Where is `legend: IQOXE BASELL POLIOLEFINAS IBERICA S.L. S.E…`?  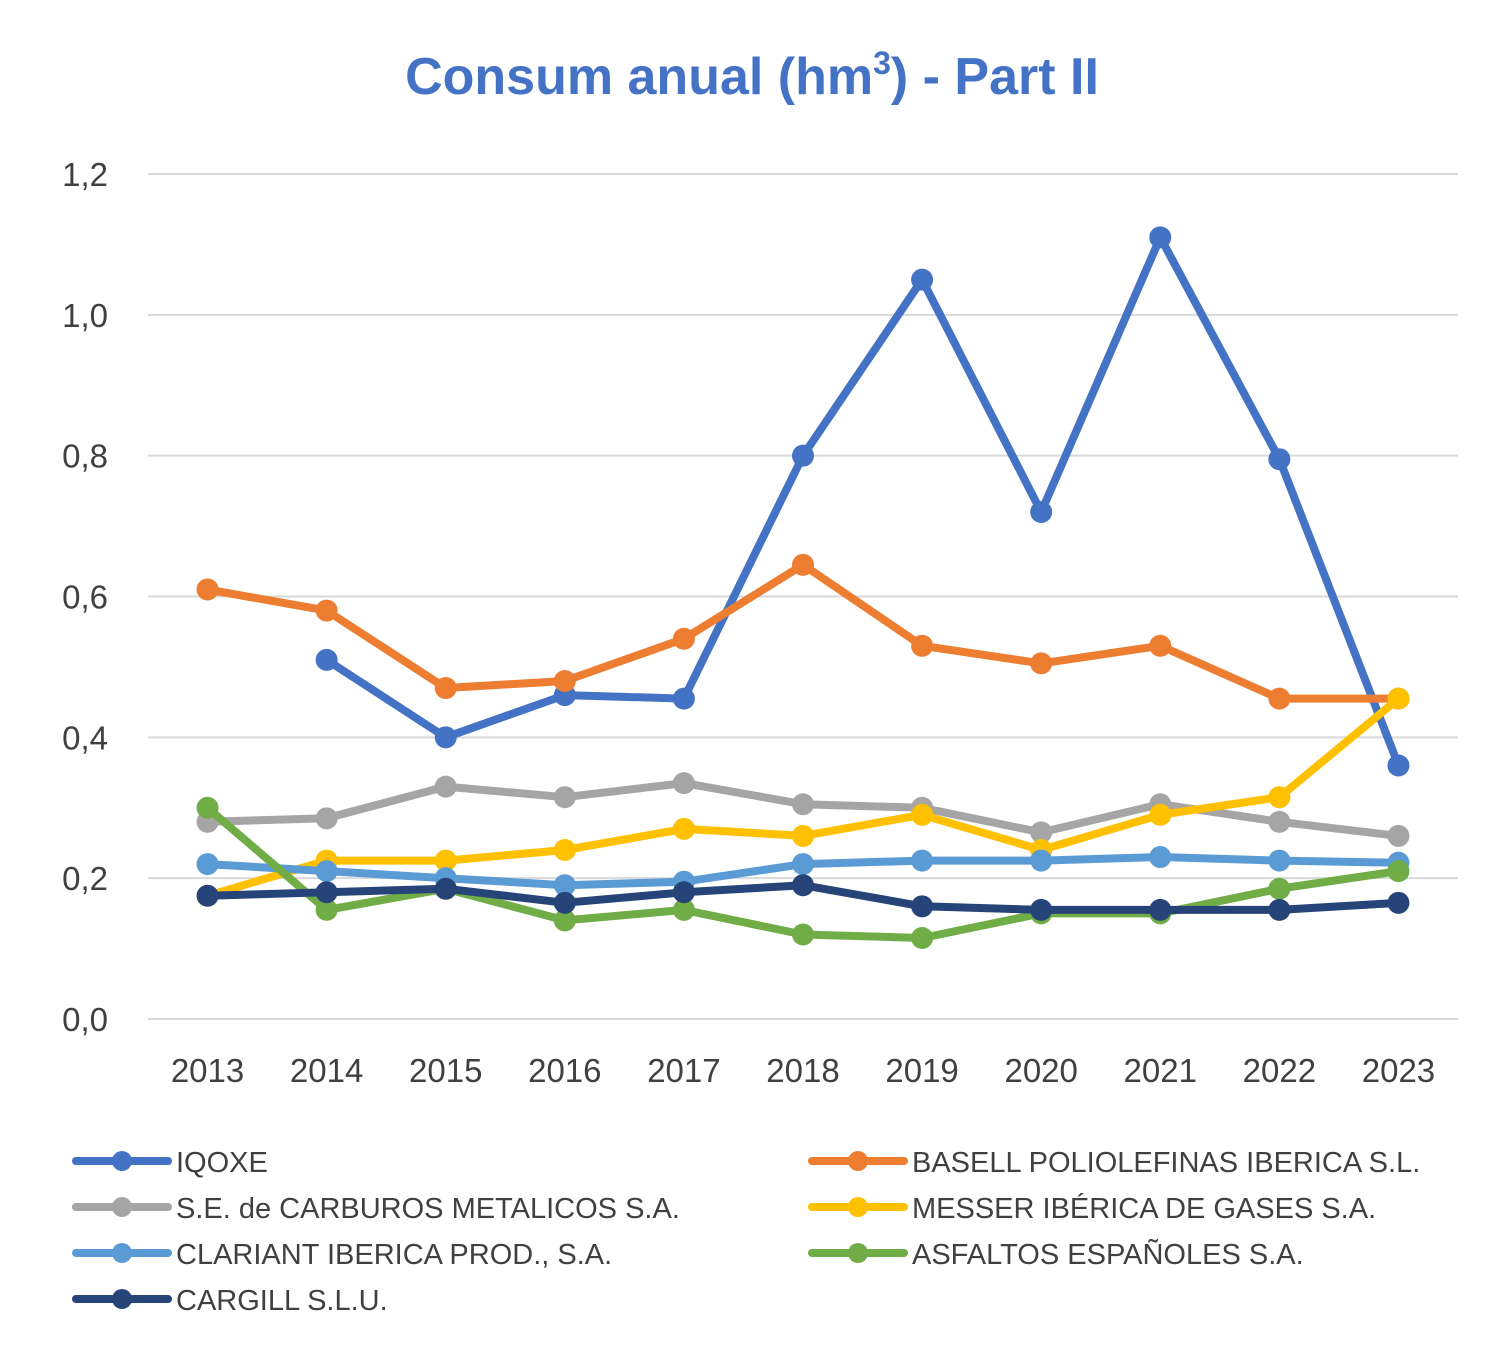
legend: IQOXE BASELL POLIOLEFINAS IBERICA S.L. S.E… is located at coordinates (746, 1232).